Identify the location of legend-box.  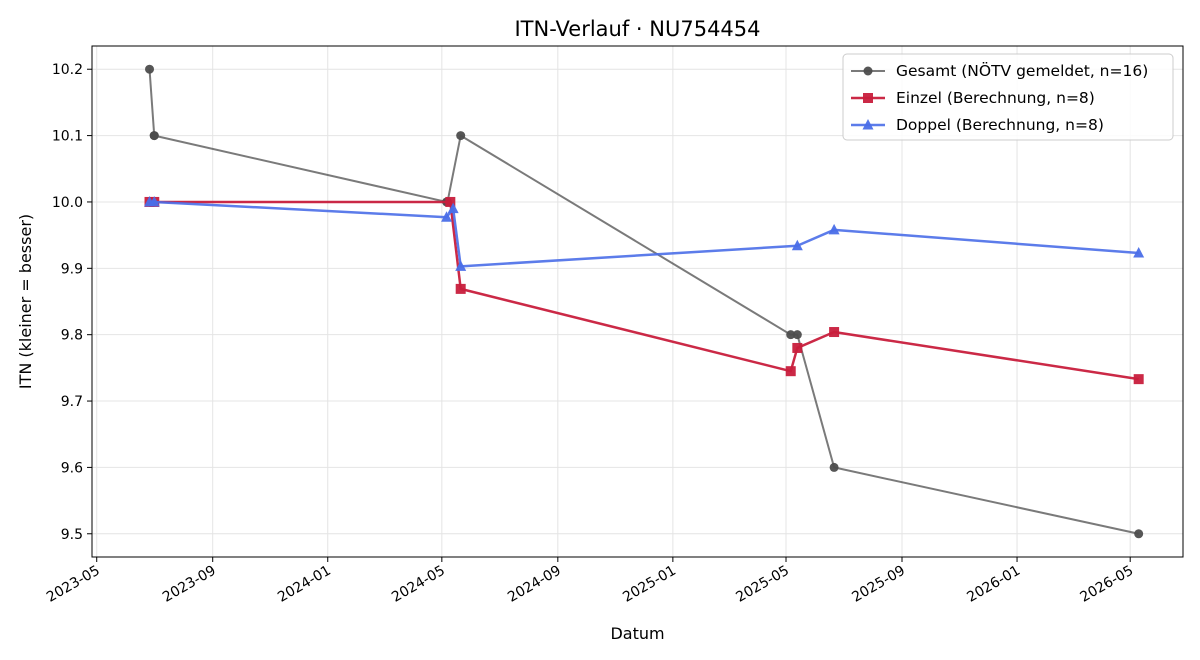
(1008, 97).